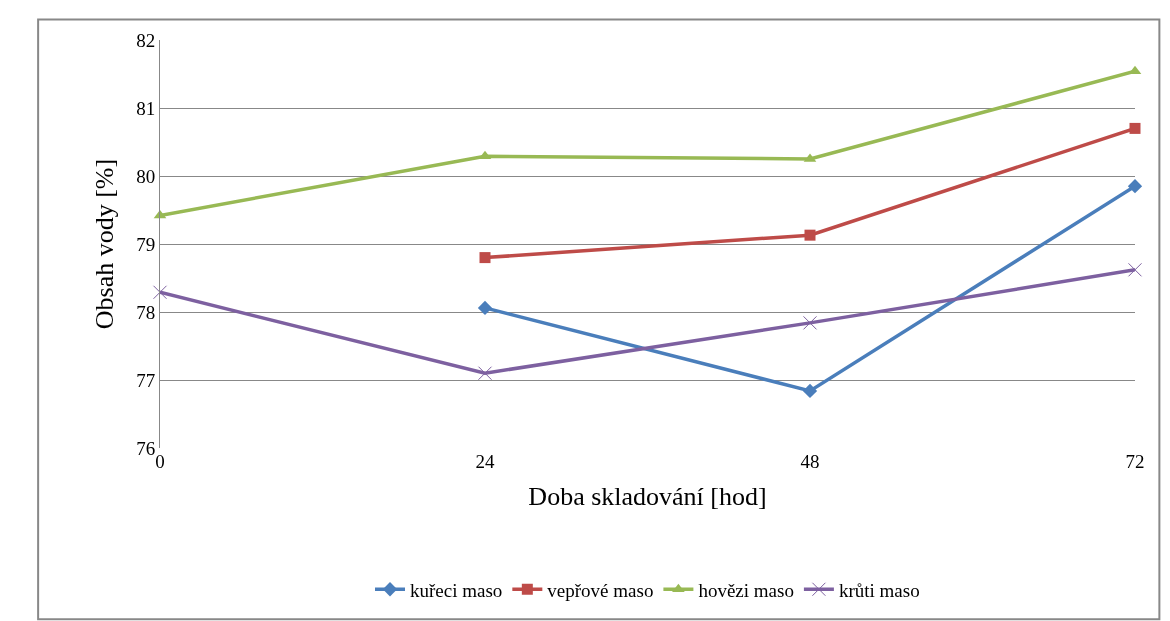 The image size is (1170, 621). I want to click on x-tick-label: 48, so click(810, 461).